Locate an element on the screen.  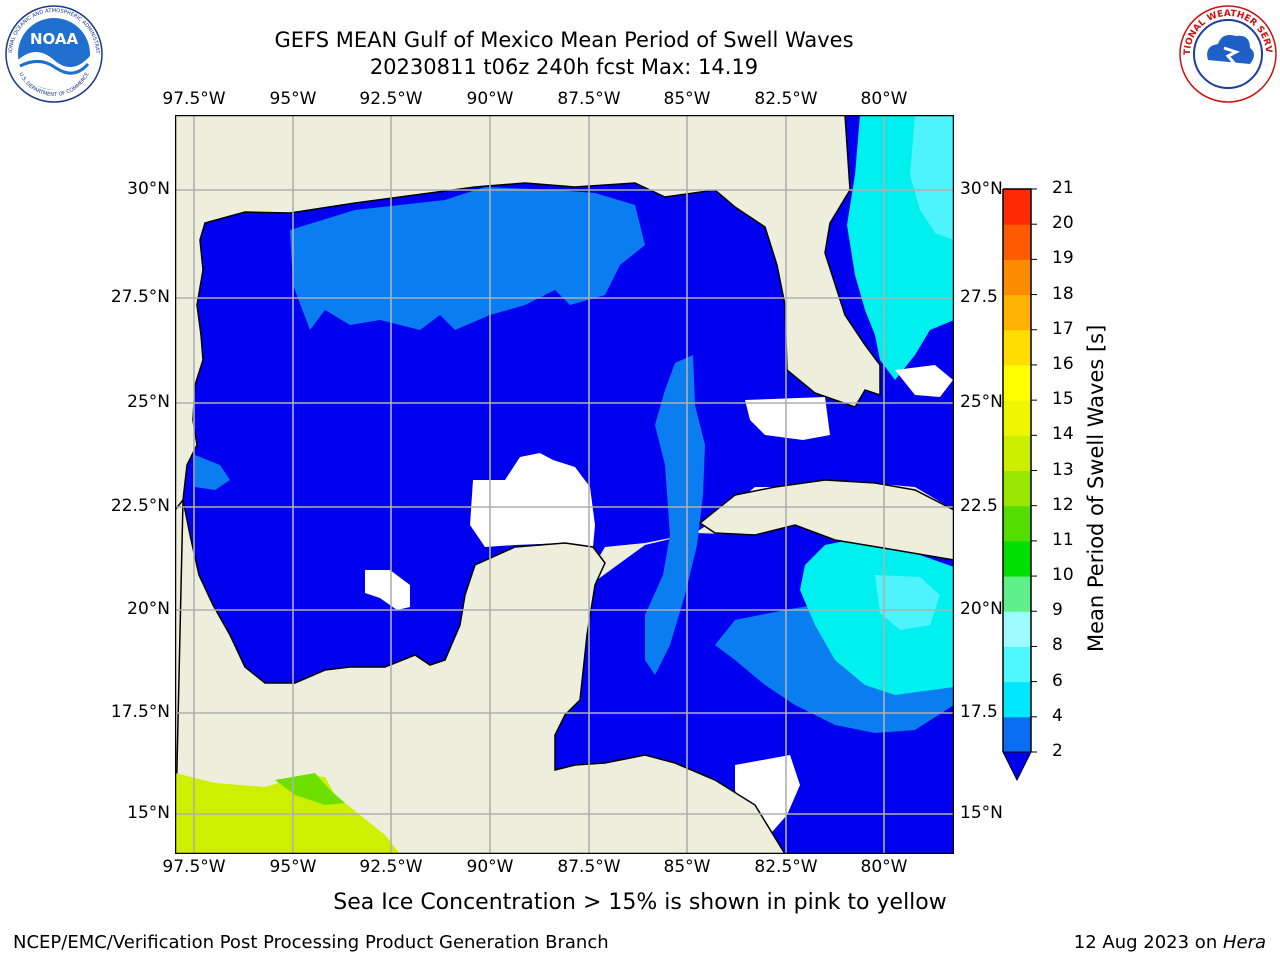
chart-subtitle: 20230811 t06z 240h fcst Max: 14.19 is located at coordinates (564, 67).